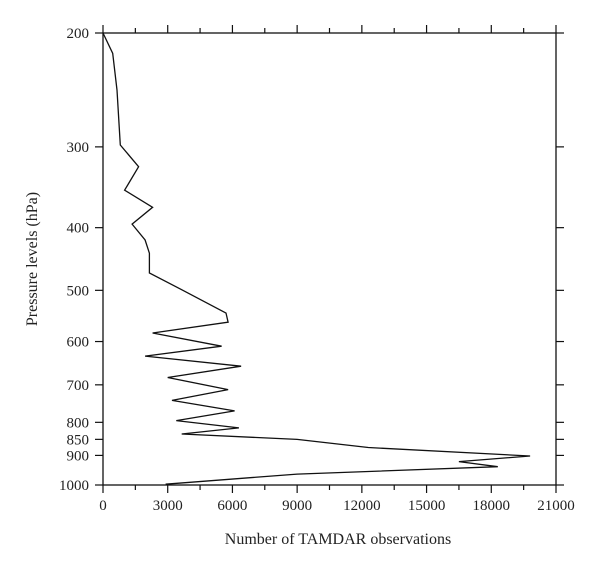 This screenshot has width=600, height=566. Describe the element at coordinates (78, 456) in the screenshot. I see `y-tick-label: 900` at that location.